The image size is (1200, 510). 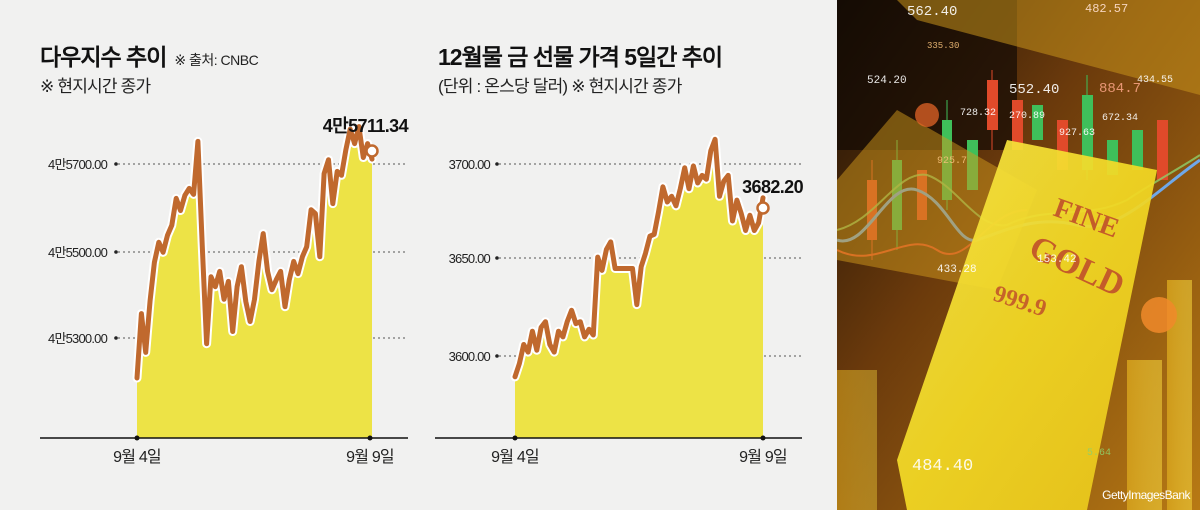 I want to click on dow-chart-title: 다우지수 추이 ※ 출처: CNBC, so click(x=149, y=55).